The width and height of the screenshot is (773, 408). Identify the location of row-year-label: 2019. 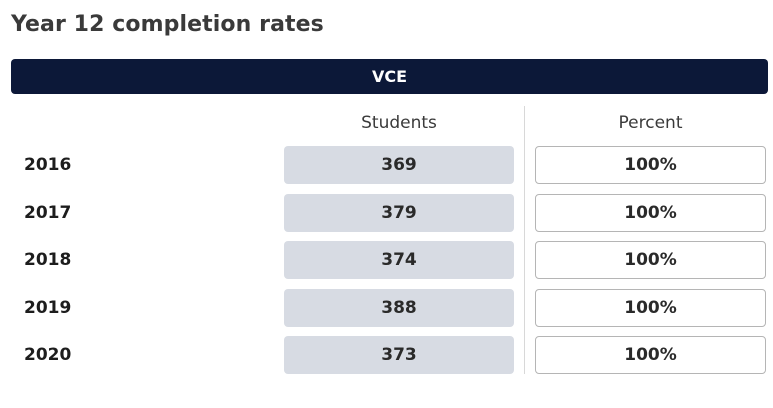
(48, 307).